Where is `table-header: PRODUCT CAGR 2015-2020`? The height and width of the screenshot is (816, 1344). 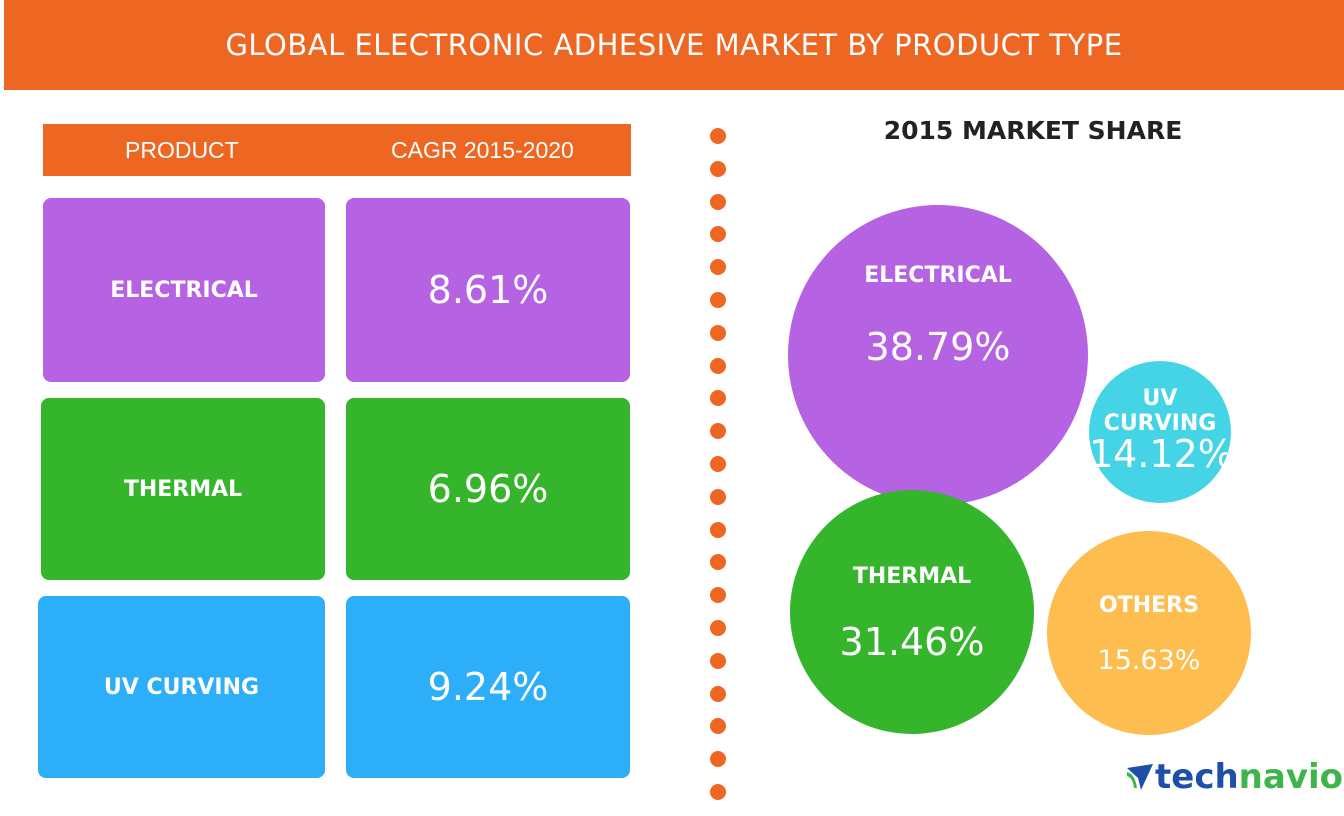 table-header: PRODUCT CAGR 2015-2020 is located at coordinates (337, 150).